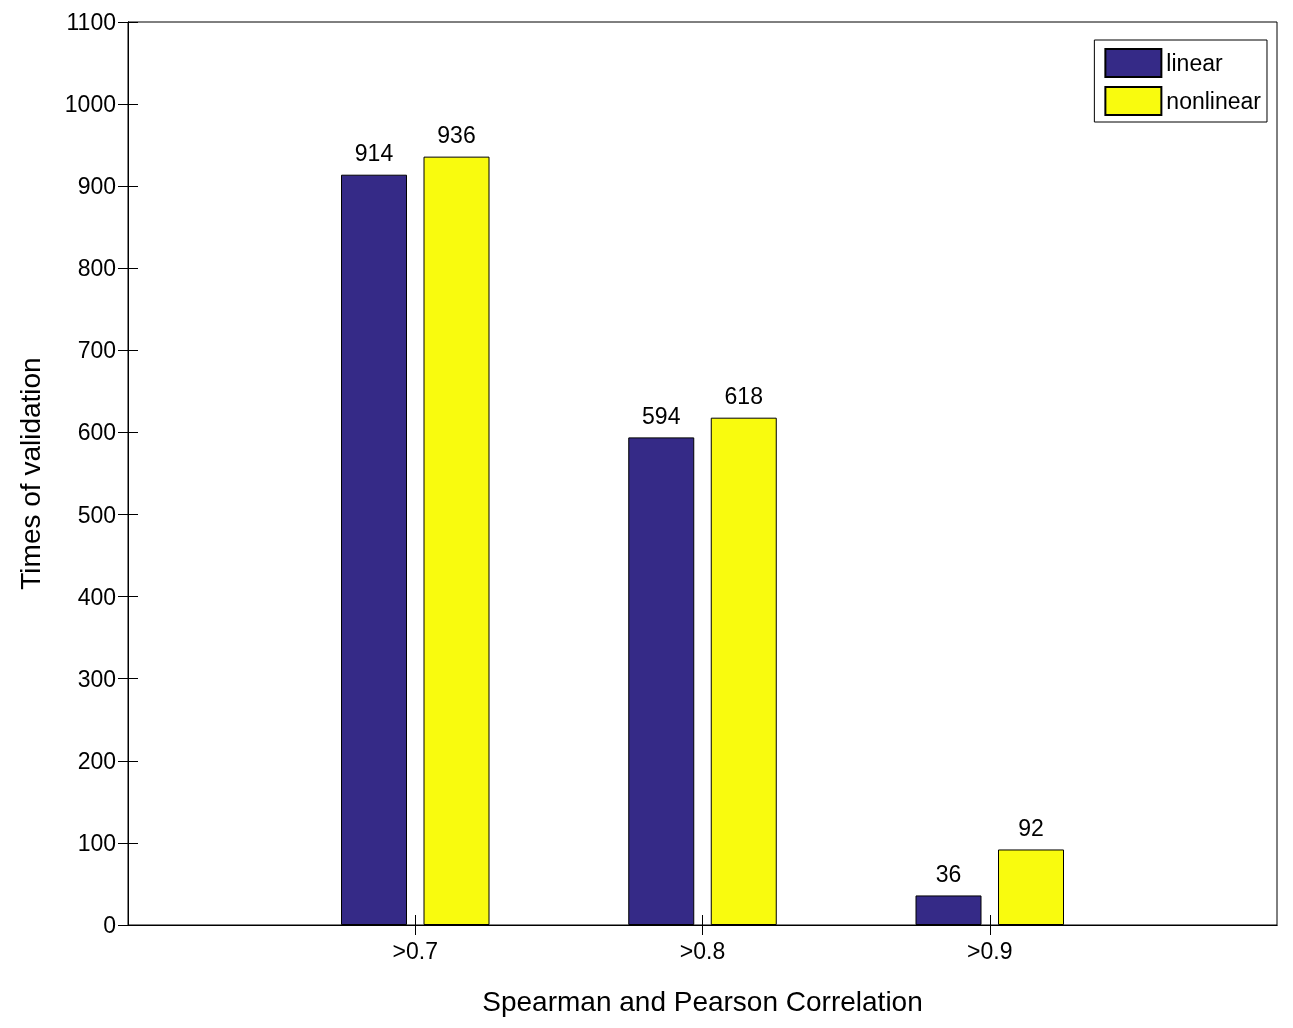 The image size is (1293, 1028). What do you see at coordinates (1194, 63) in the screenshot?
I see `legend-label: linear` at bounding box center [1194, 63].